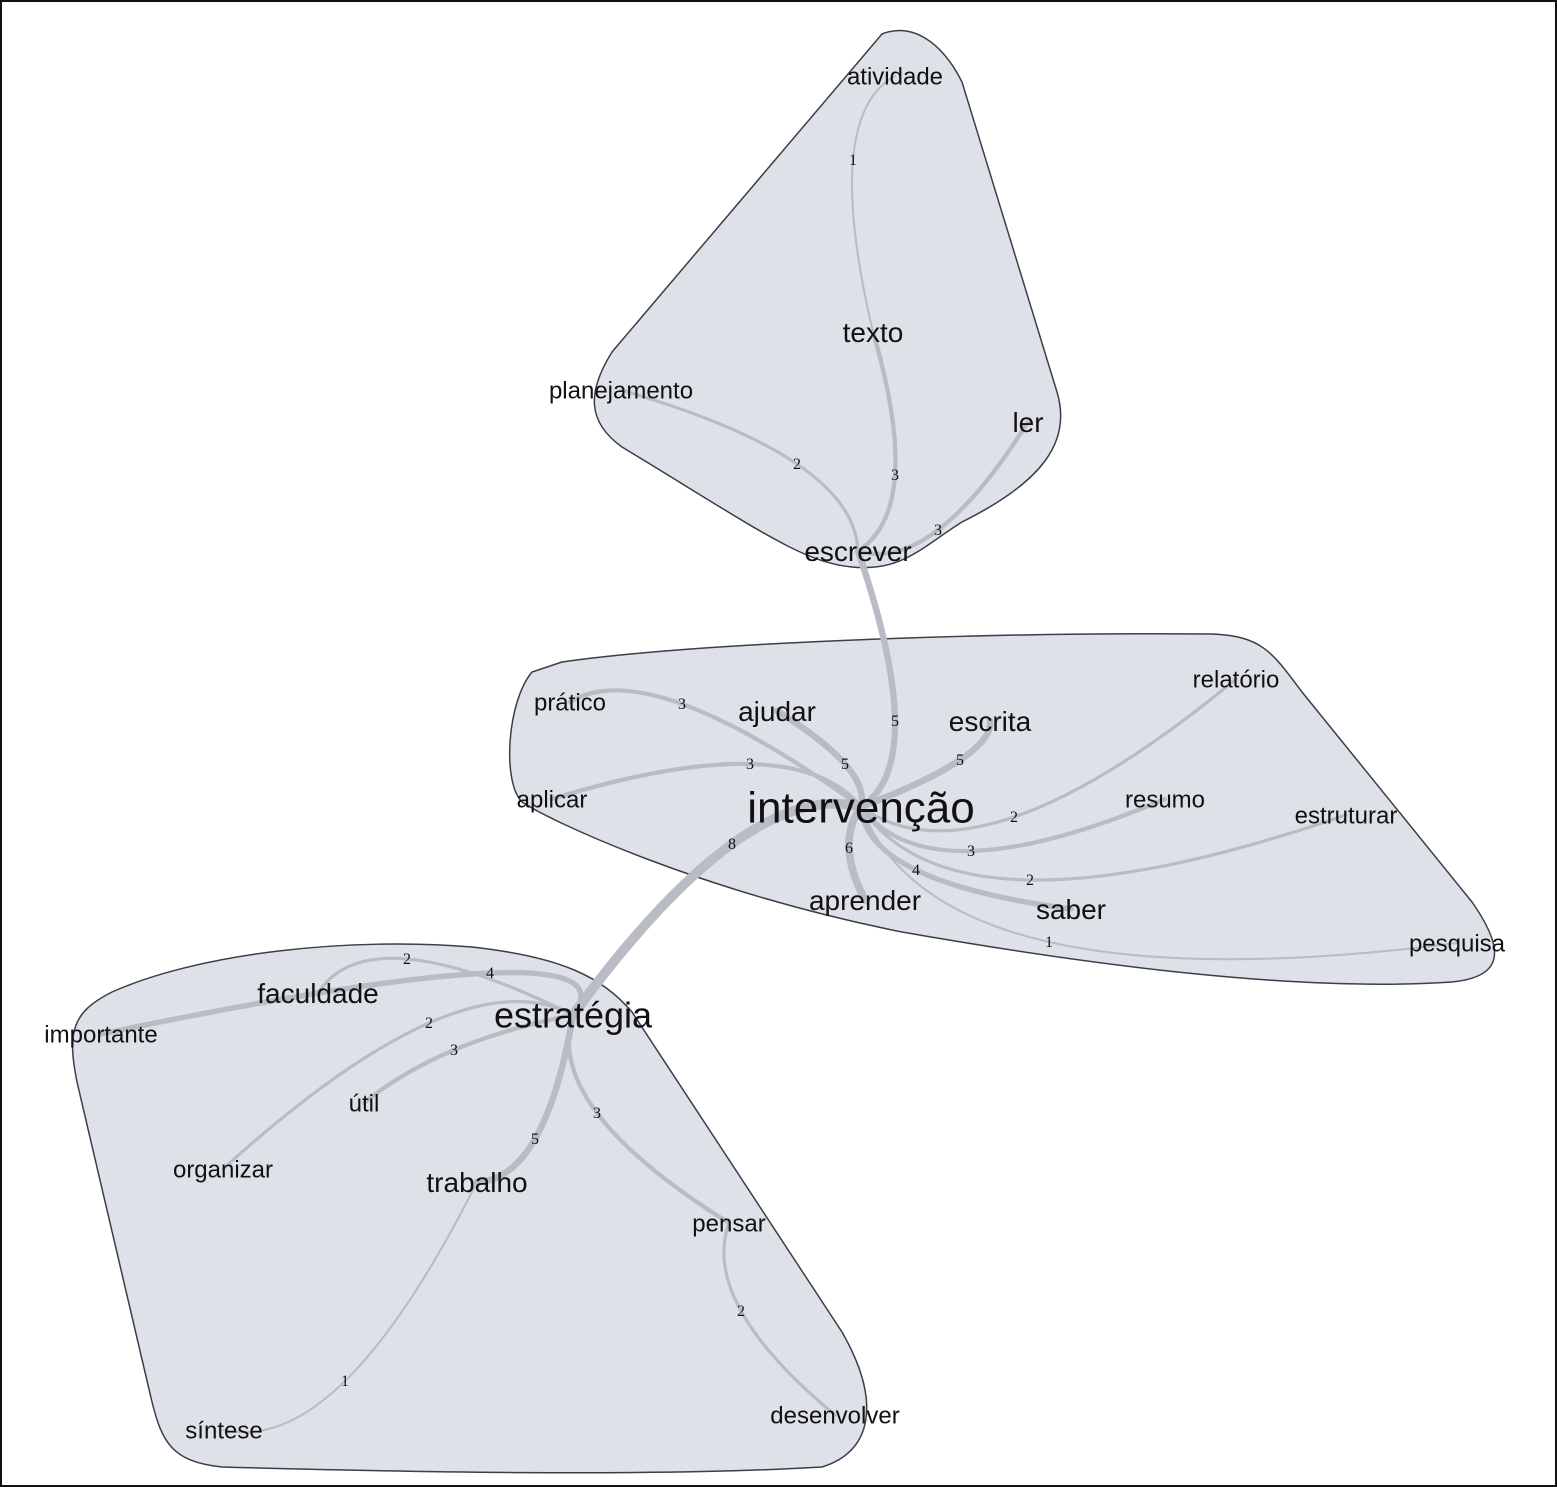  Describe the element at coordinates (570, 702) in the screenshot. I see `node-label: prático` at that location.